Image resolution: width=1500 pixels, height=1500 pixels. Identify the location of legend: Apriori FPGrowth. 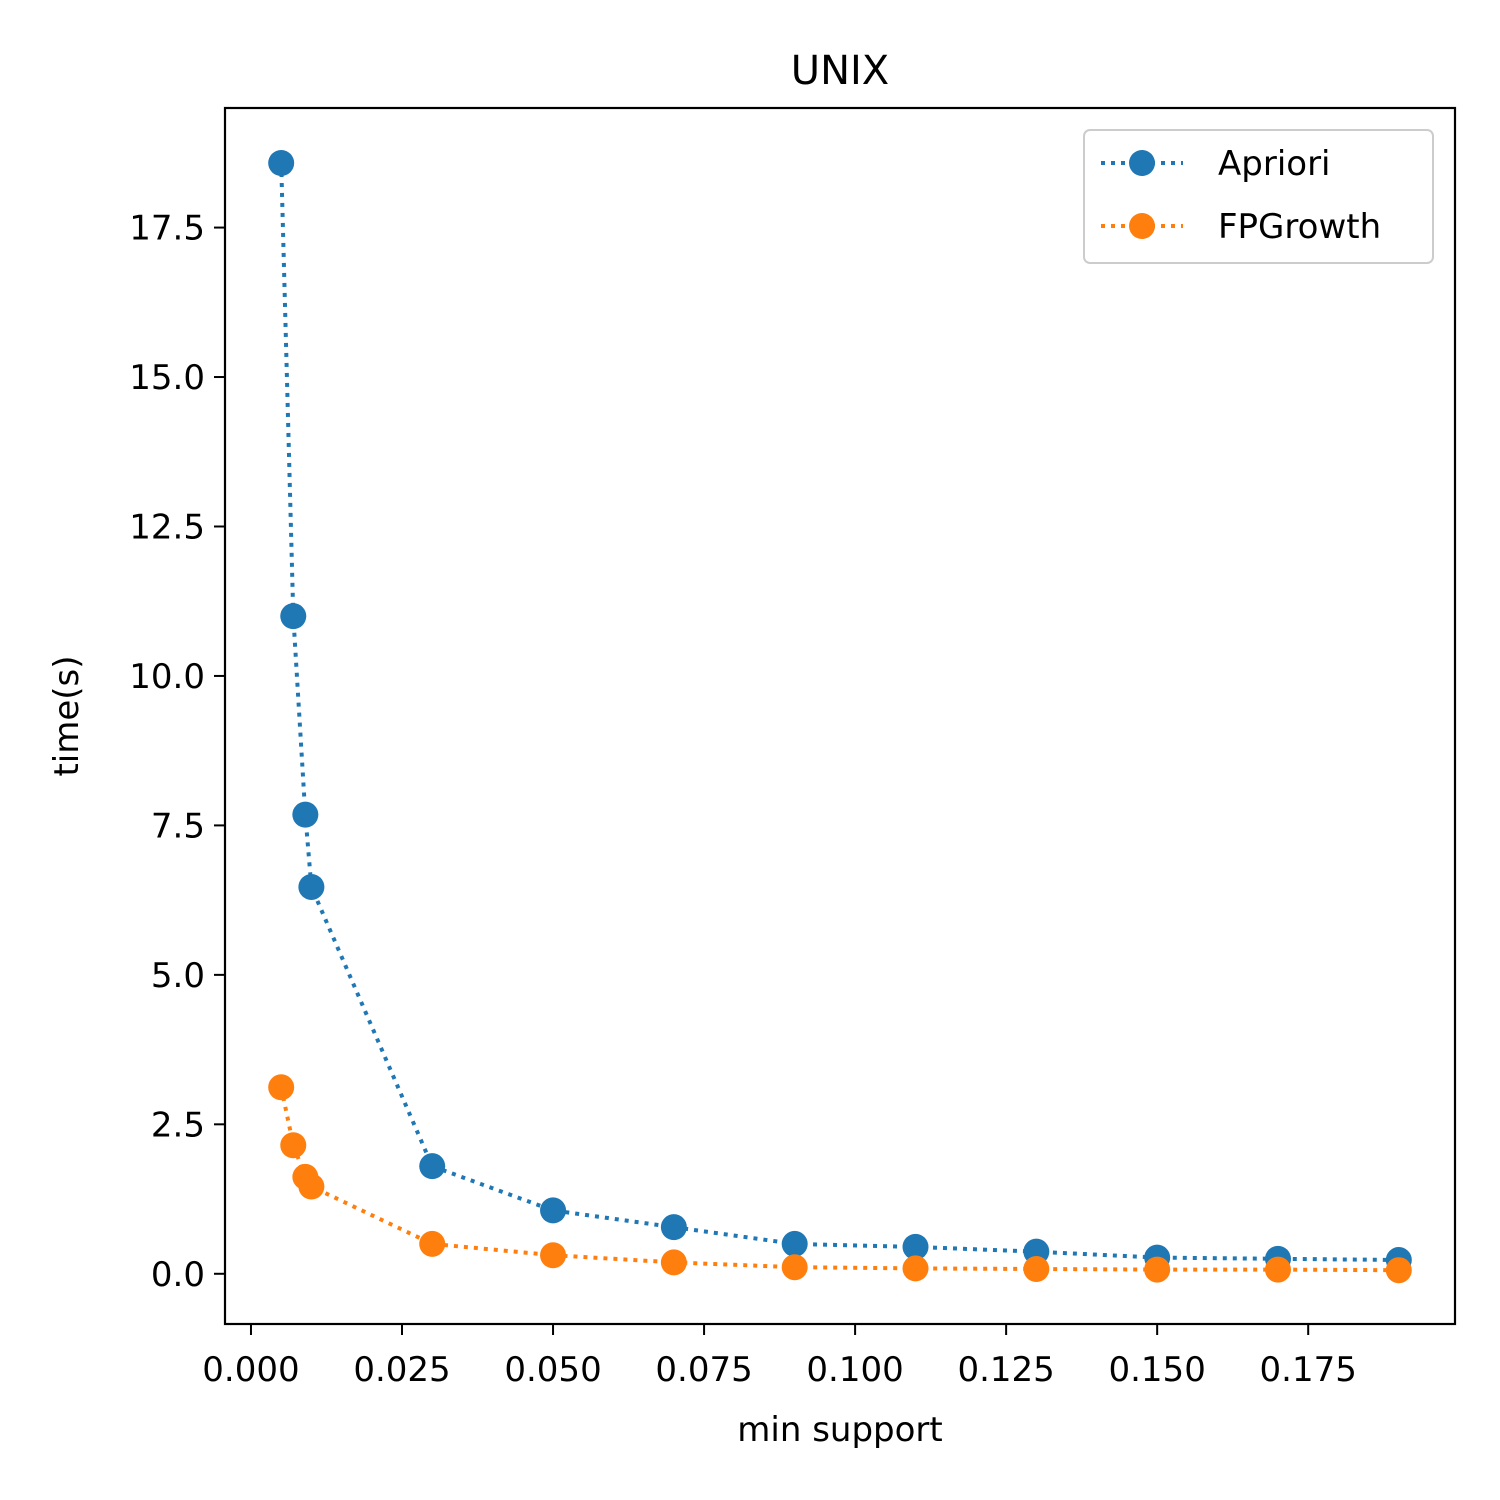
(1258, 196).